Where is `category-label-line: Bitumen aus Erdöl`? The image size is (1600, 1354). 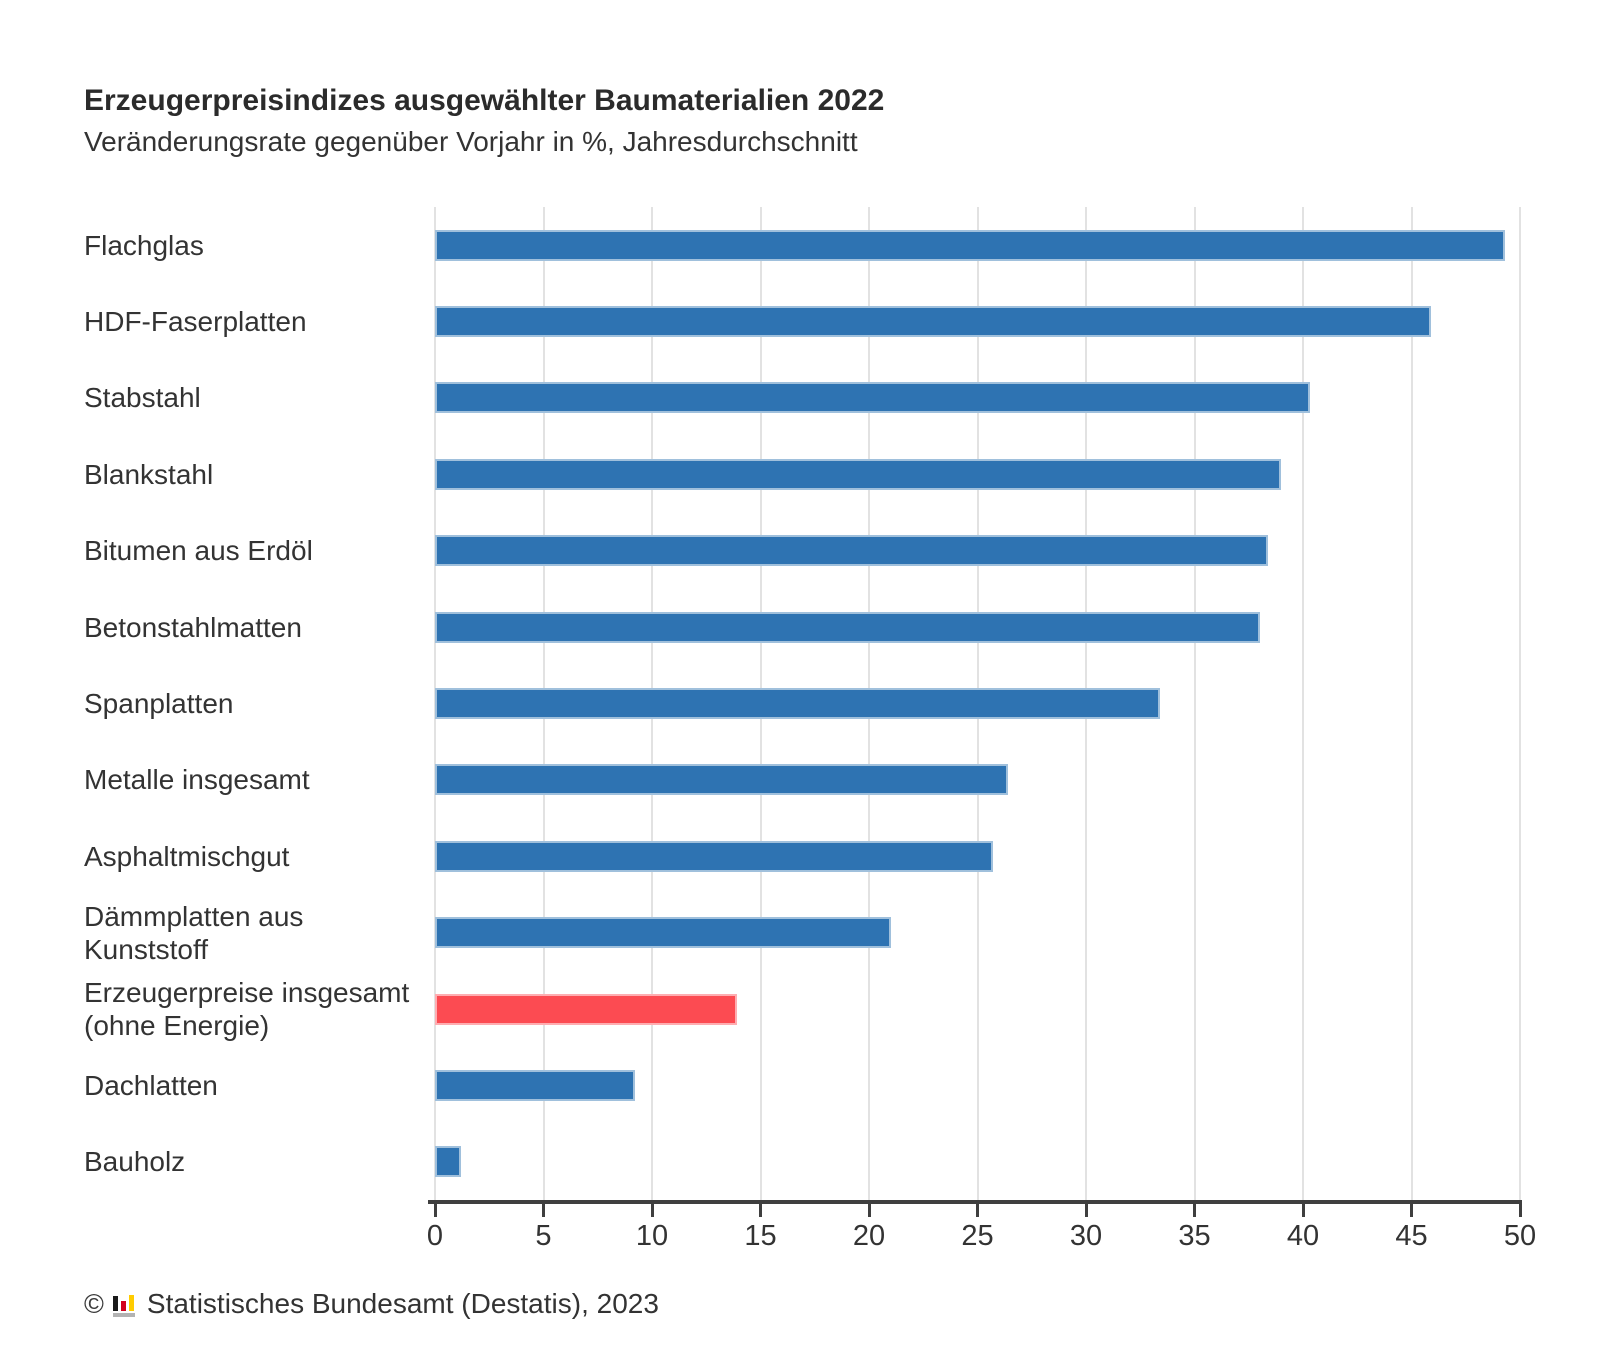 category-label-line: Bitumen aus Erdöl is located at coordinates (198, 551).